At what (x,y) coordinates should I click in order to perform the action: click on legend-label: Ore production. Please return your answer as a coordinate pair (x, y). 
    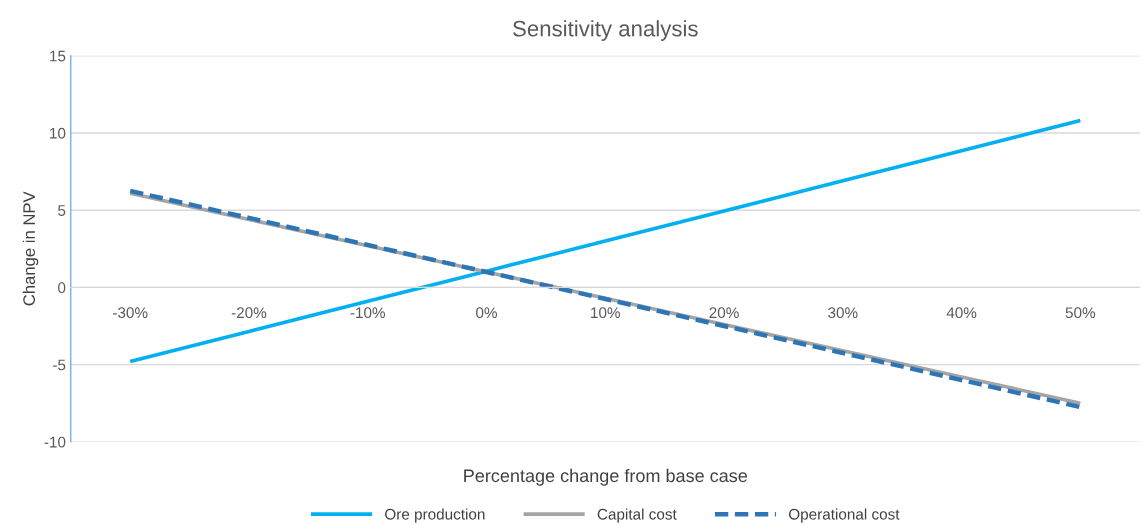
    Looking at the image, I should click on (435, 515).